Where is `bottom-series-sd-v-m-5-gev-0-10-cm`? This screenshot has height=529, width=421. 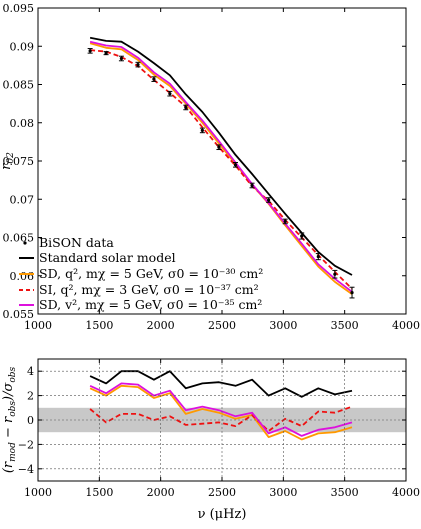 bottom-series-sd-v-m-5-gev-0-10-cm is located at coordinates (221, 409).